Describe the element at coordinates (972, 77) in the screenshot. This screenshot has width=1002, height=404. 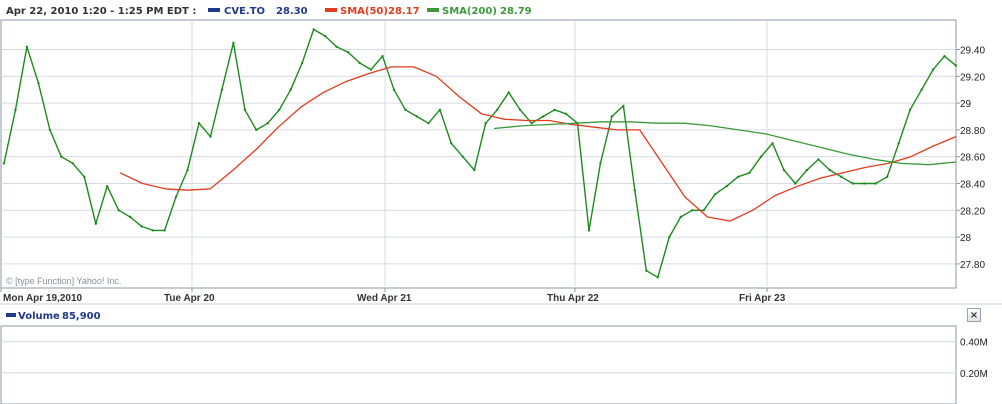
I see `y-tick-label: 29.20` at that location.